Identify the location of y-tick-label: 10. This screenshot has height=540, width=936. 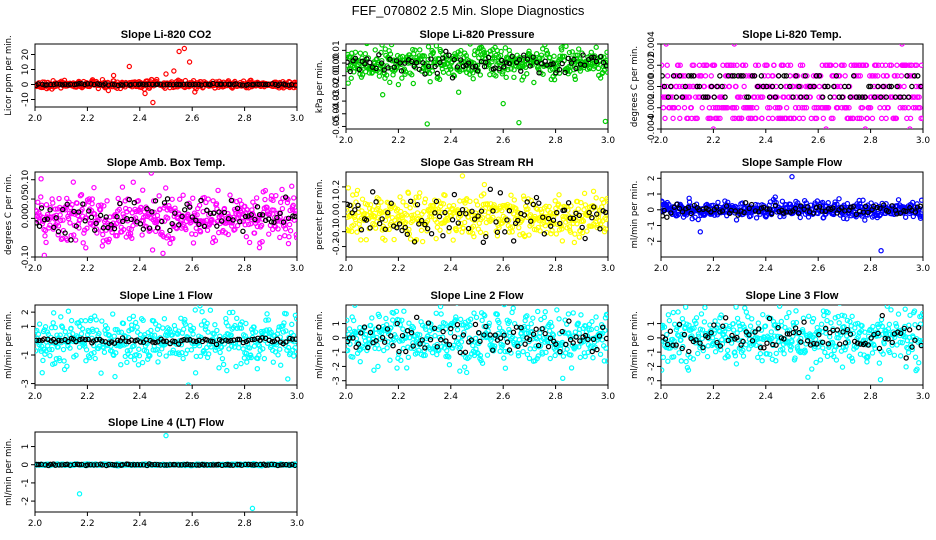
(26, 70).